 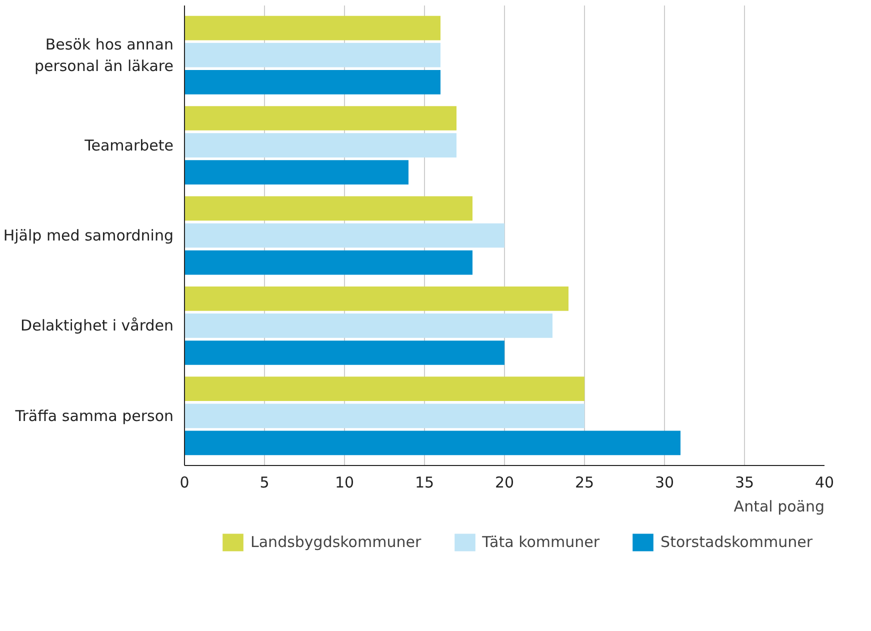 I want to click on x-tick-label: 10, so click(x=344, y=483).